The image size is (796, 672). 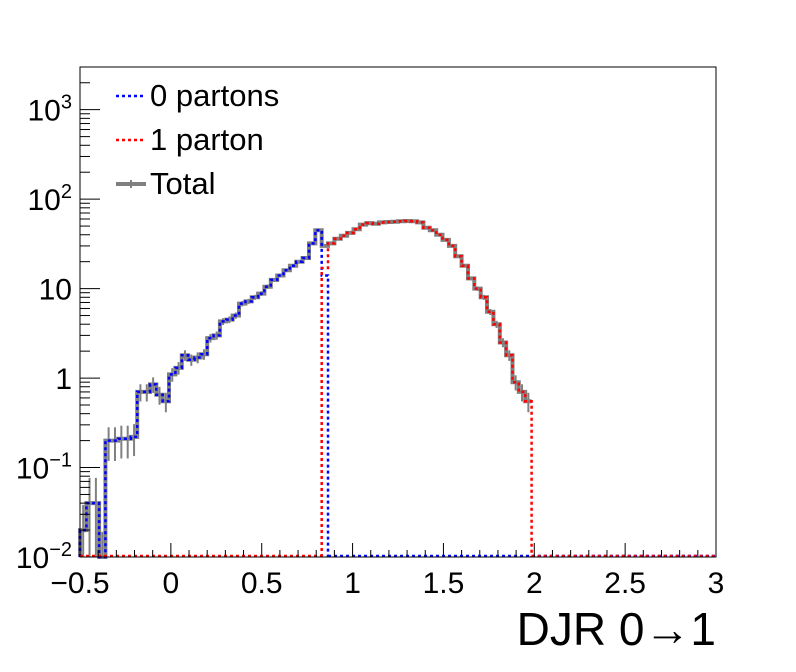 What do you see at coordinates (44, 468) in the screenshot?
I see `y-tick-label: 10⁻¹` at bounding box center [44, 468].